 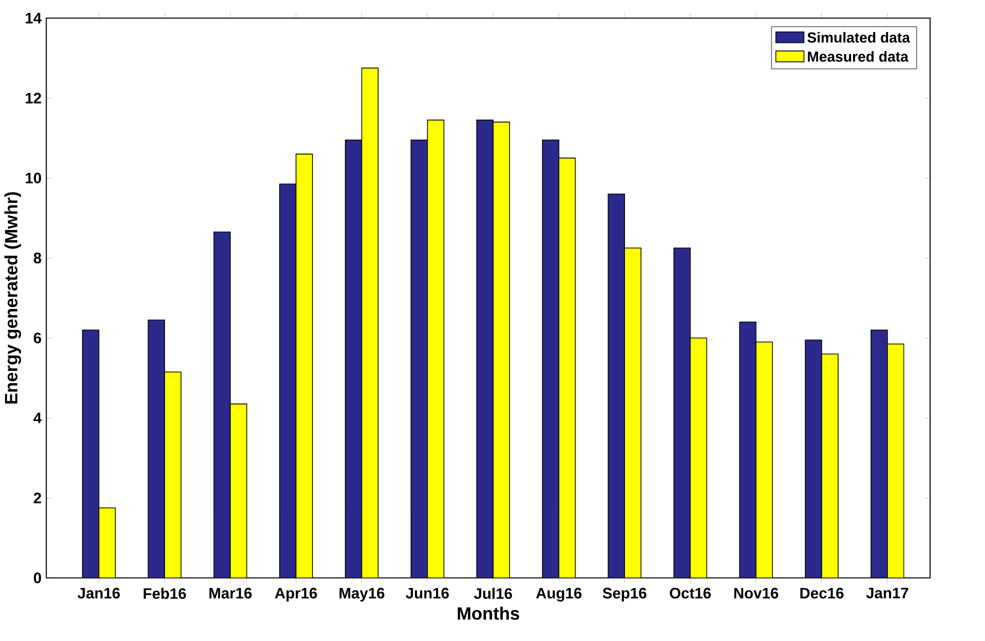 I want to click on y-tick-label: 12, so click(x=34, y=98).